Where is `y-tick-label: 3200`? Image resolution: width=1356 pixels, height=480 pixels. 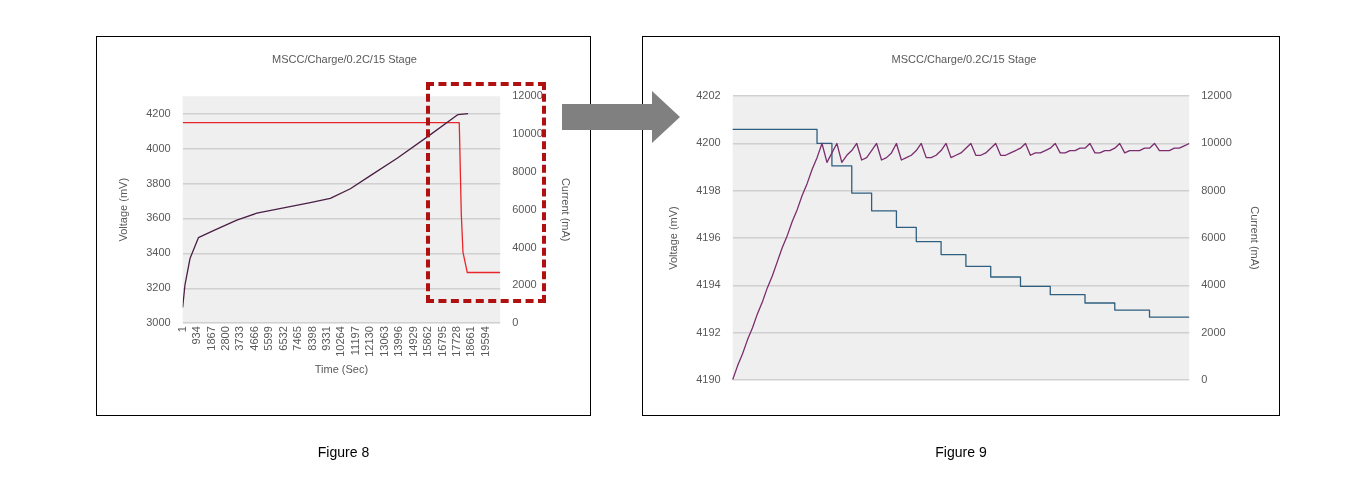 y-tick-label: 3200 is located at coordinates (158, 287).